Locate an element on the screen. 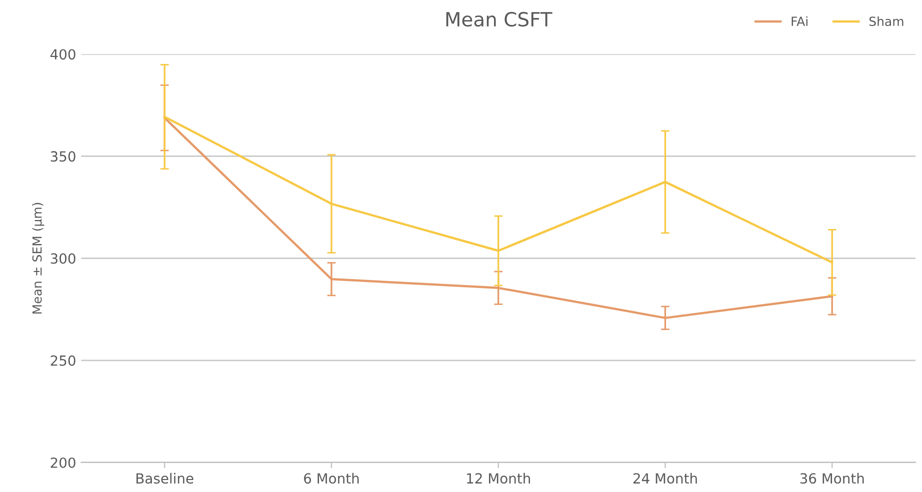 This screenshot has width=922, height=492. y-tick-label: 350 is located at coordinates (63, 156).